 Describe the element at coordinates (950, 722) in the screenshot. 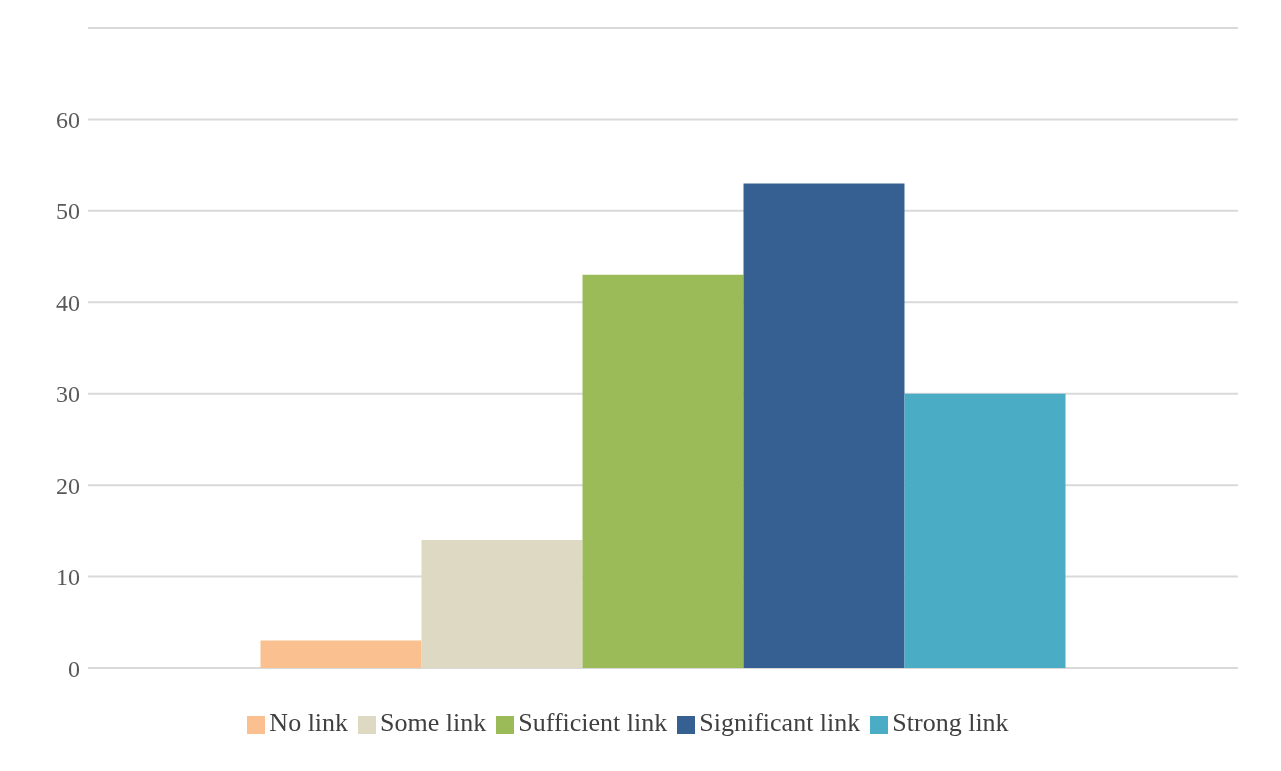

I see `legend-label: Strong link` at that location.